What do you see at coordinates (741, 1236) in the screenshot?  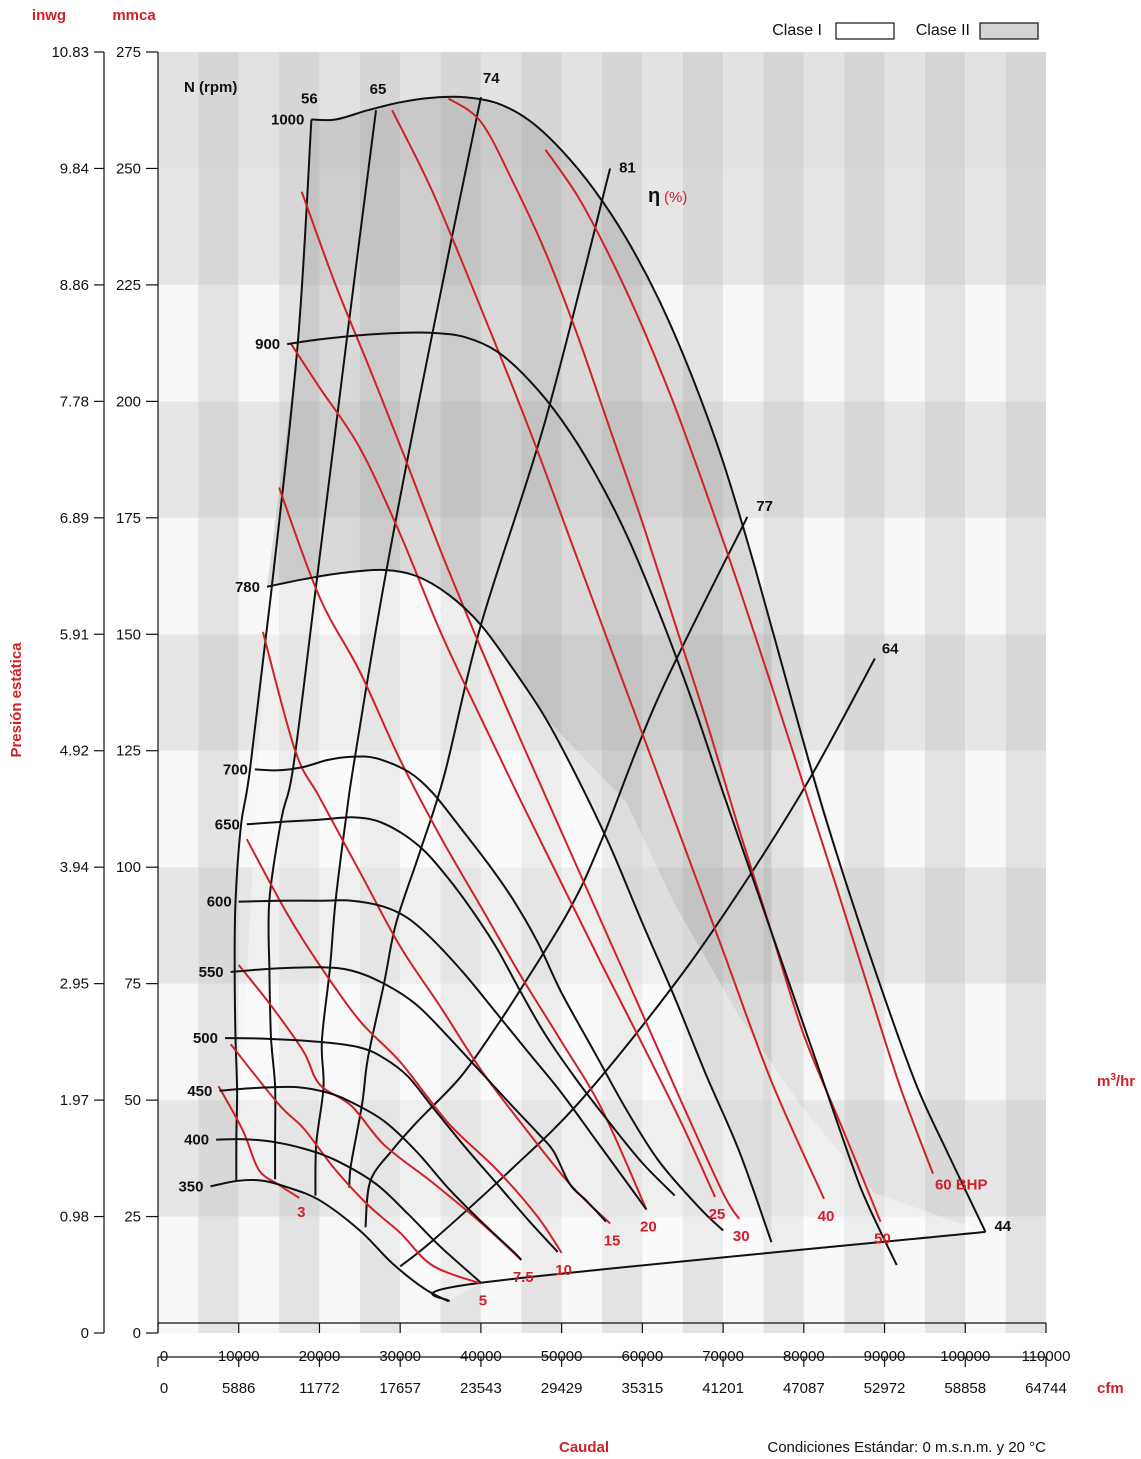 I see `bhp-label-30: 30` at bounding box center [741, 1236].